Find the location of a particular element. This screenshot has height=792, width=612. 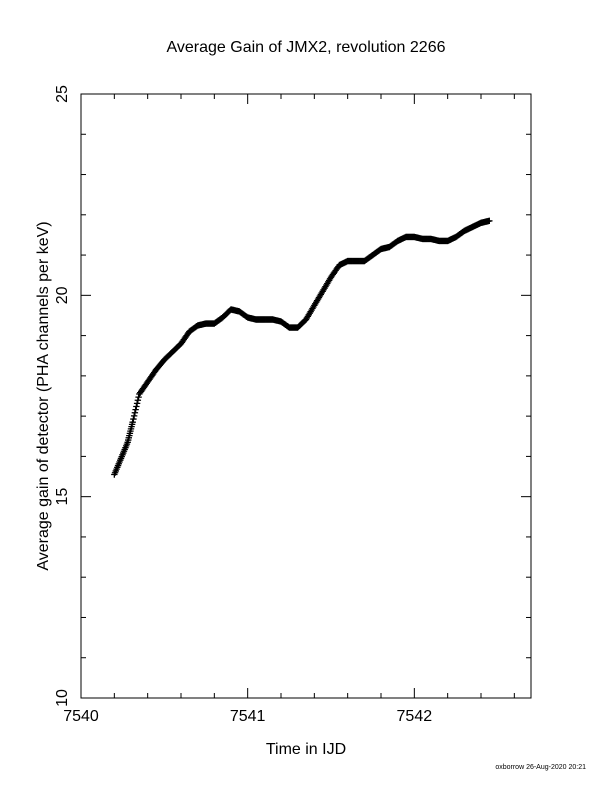

x-tick-label: 7541 is located at coordinates (248, 716).